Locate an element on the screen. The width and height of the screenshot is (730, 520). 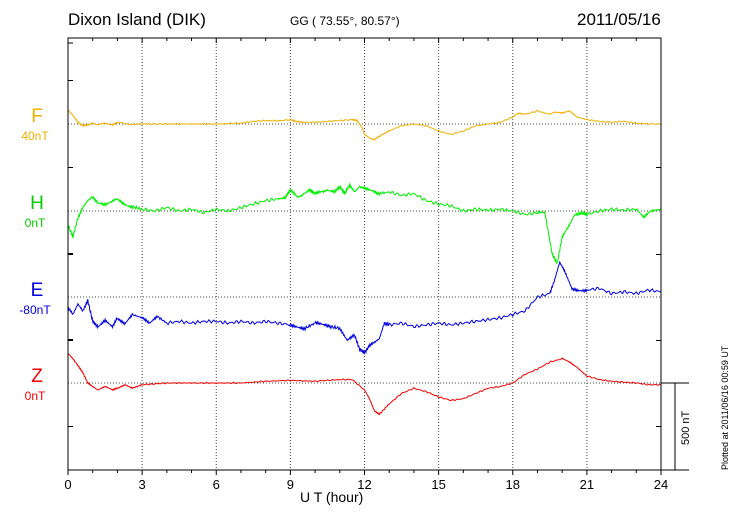
x-tick-label: 0 is located at coordinates (67, 484).